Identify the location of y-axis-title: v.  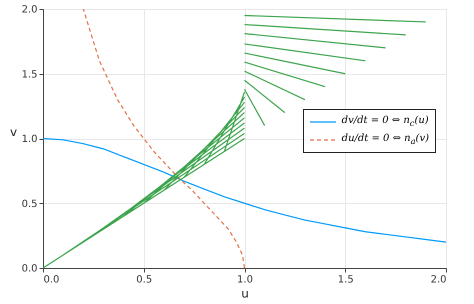
(14, 132).